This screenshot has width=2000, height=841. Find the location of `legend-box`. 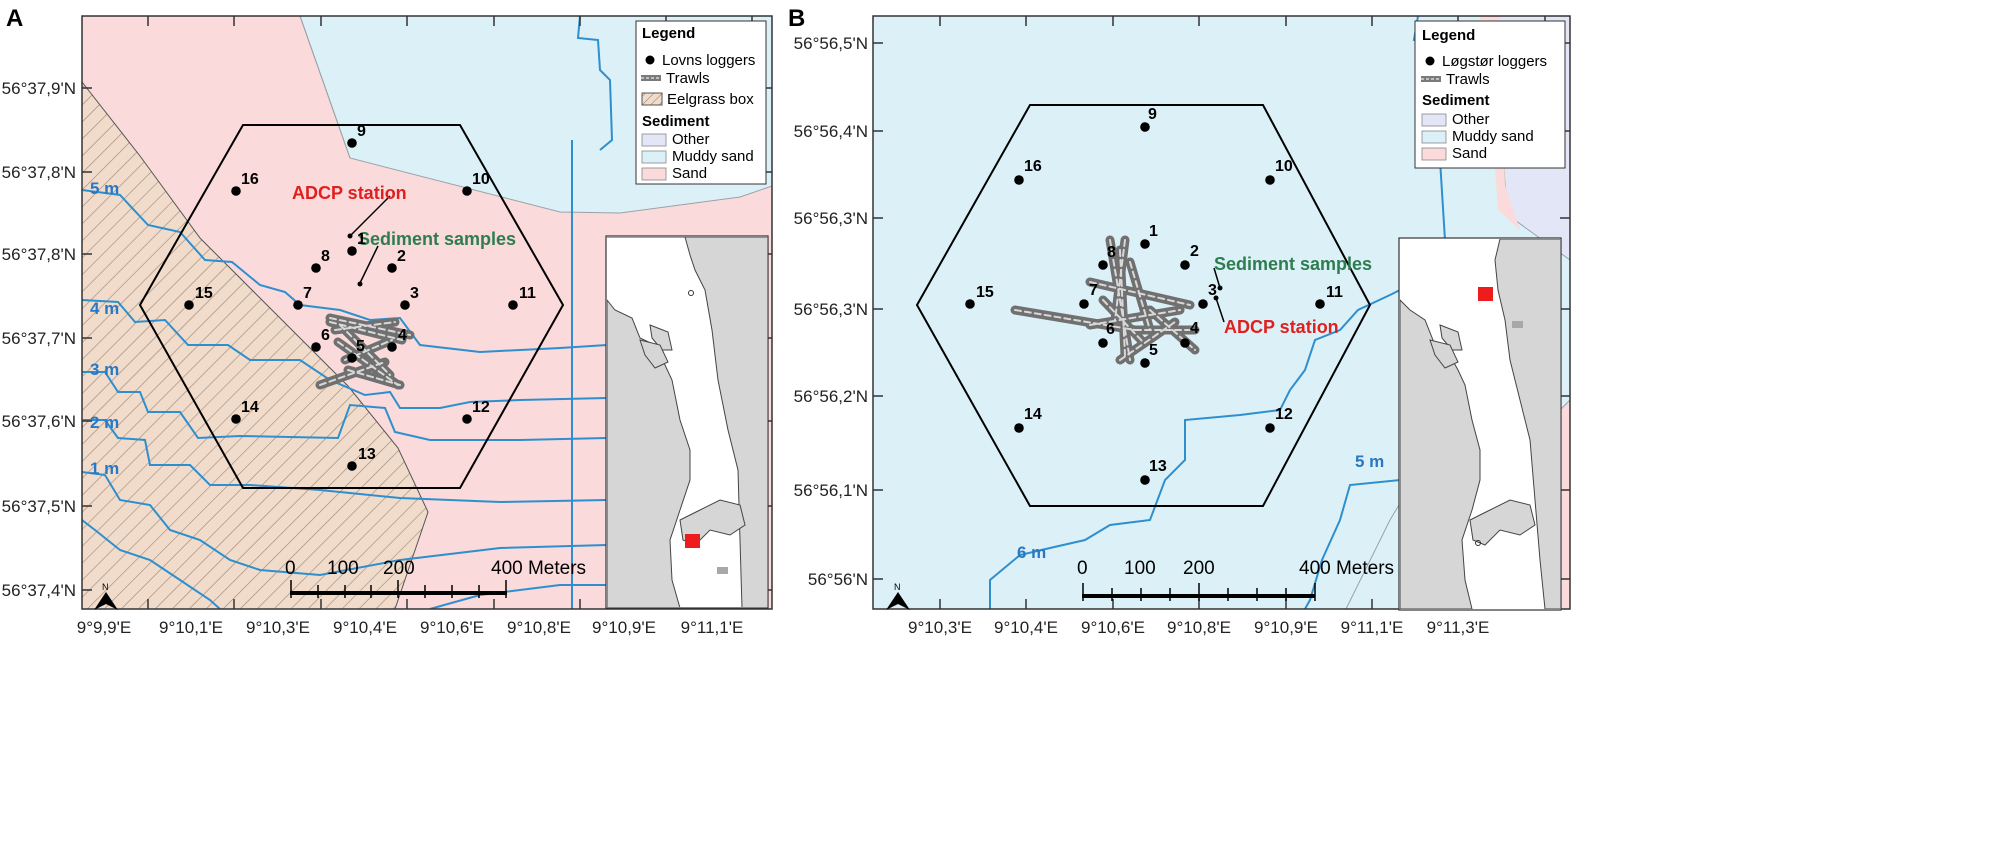

legend-box is located at coordinates (1490, 94).